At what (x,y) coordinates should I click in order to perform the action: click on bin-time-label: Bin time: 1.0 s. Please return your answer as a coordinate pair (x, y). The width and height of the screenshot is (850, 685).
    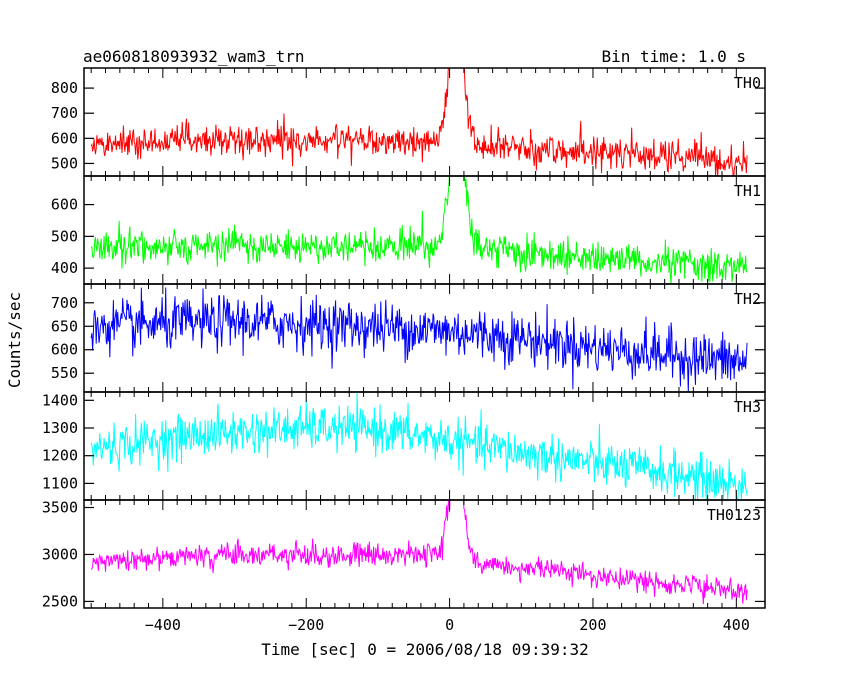
    Looking at the image, I should click on (674, 56).